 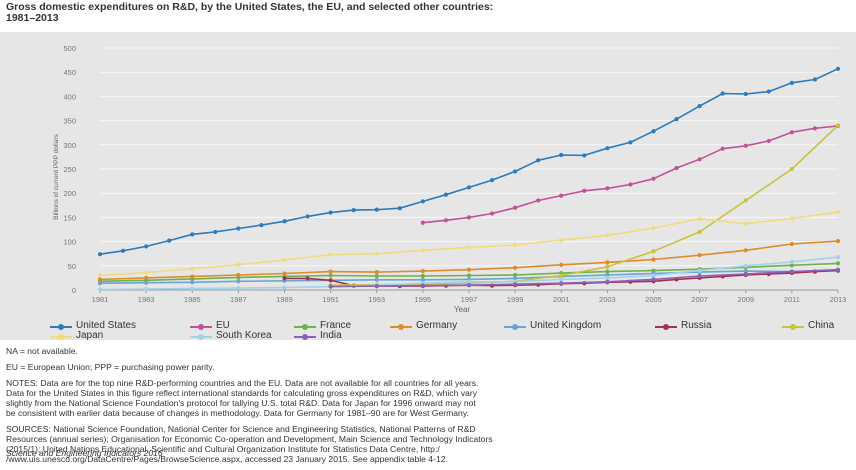 What do you see at coordinates (584, 278) in the screenshot?
I see `series-line-india` at bounding box center [584, 278].